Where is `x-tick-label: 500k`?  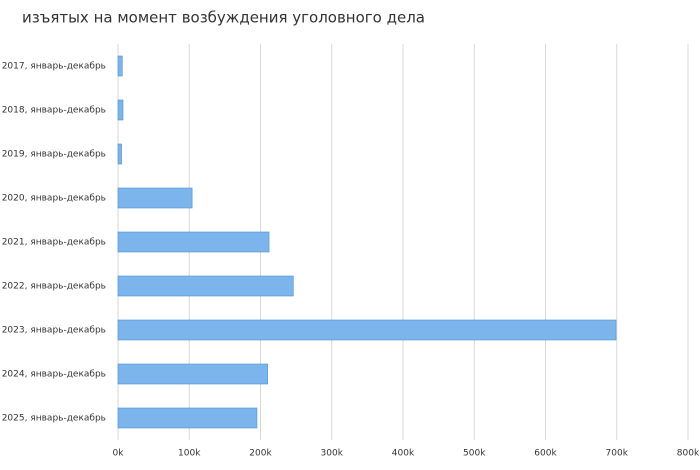
x-tick-label: 500k is located at coordinates (474, 454).